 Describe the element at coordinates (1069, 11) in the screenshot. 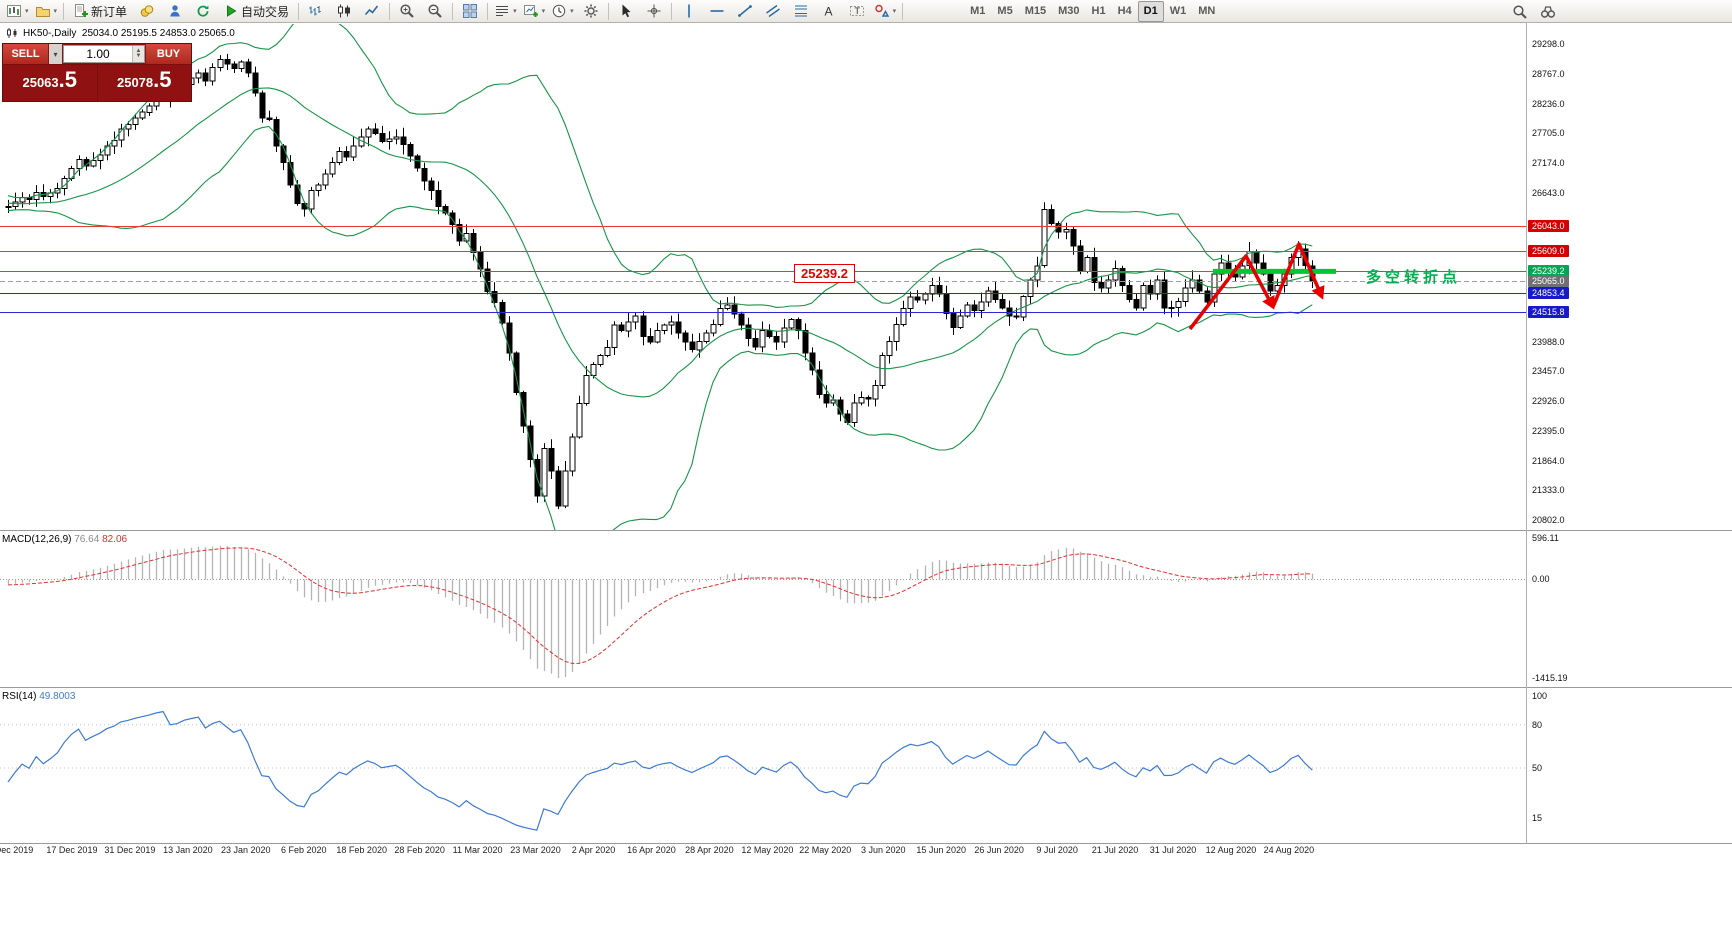

I see `timeframe-m30: M30` at that location.